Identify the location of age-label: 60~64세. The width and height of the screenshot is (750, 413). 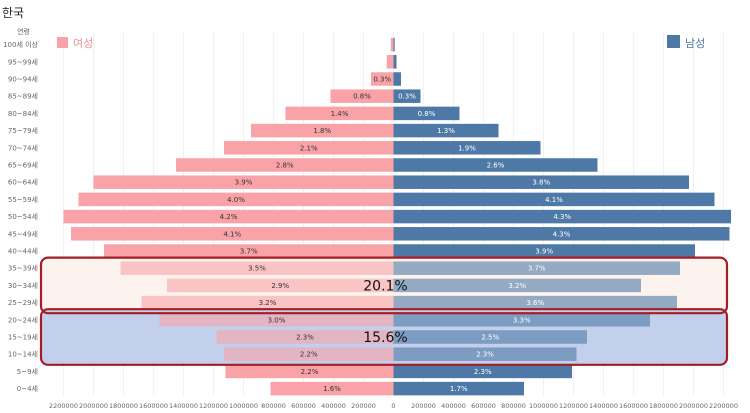
(23, 182).